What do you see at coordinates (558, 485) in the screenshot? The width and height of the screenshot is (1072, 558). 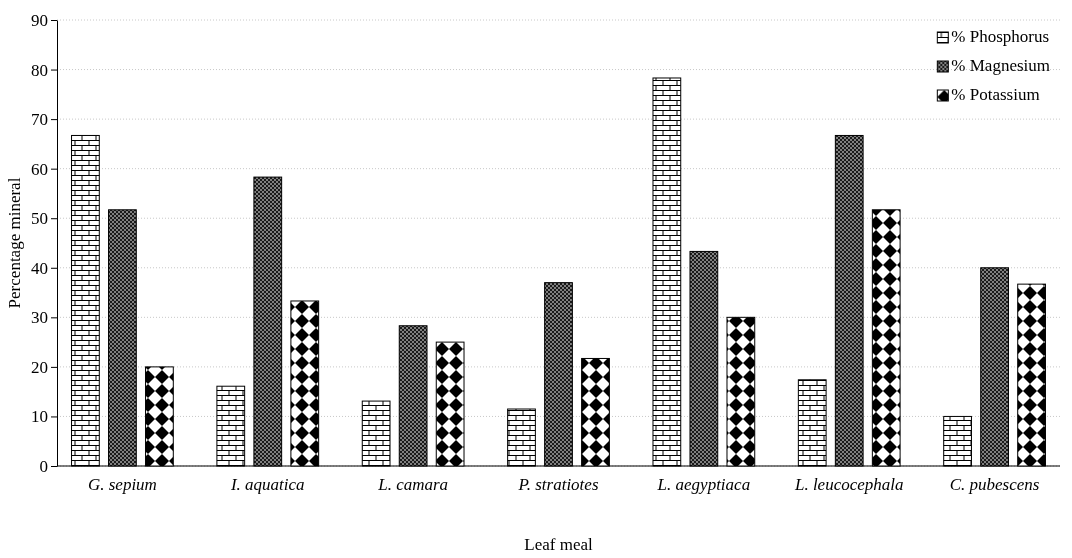 I see `x-tick-label: P. stratiotes` at bounding box center [558, 485].